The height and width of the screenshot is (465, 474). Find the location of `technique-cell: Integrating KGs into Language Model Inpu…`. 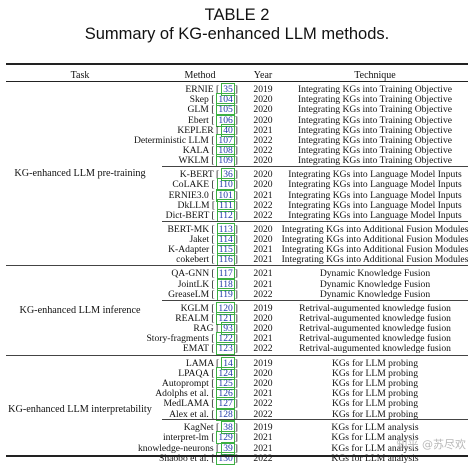

technique-cell: Integrating KGs into Language Model Inpu… is located at coordinates (375, 185).